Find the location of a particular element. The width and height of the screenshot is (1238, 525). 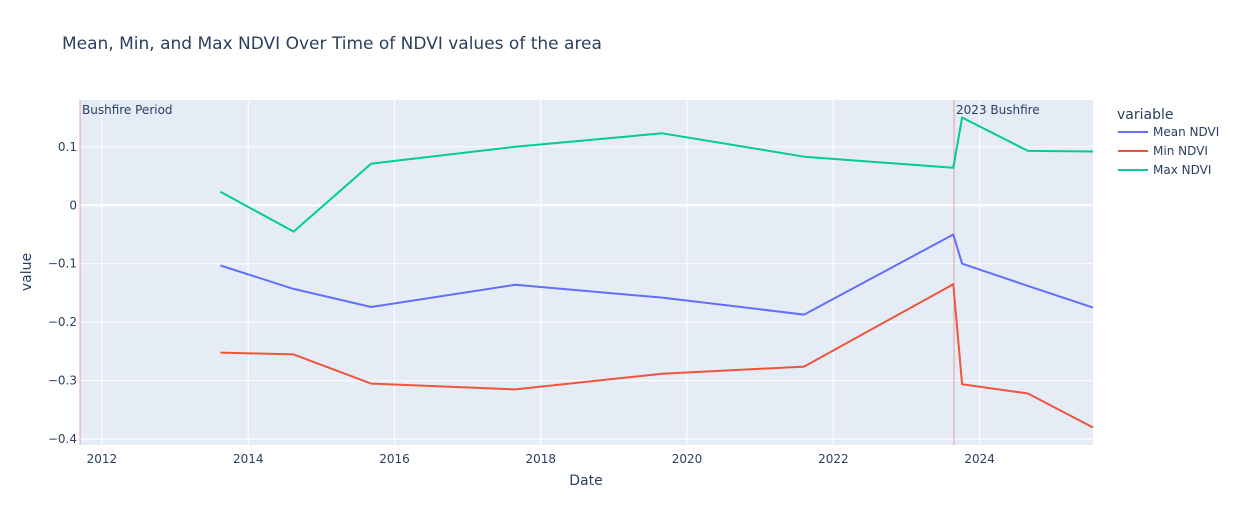

legend-label: Mean NDVI is located at coordinates (1186, 132).